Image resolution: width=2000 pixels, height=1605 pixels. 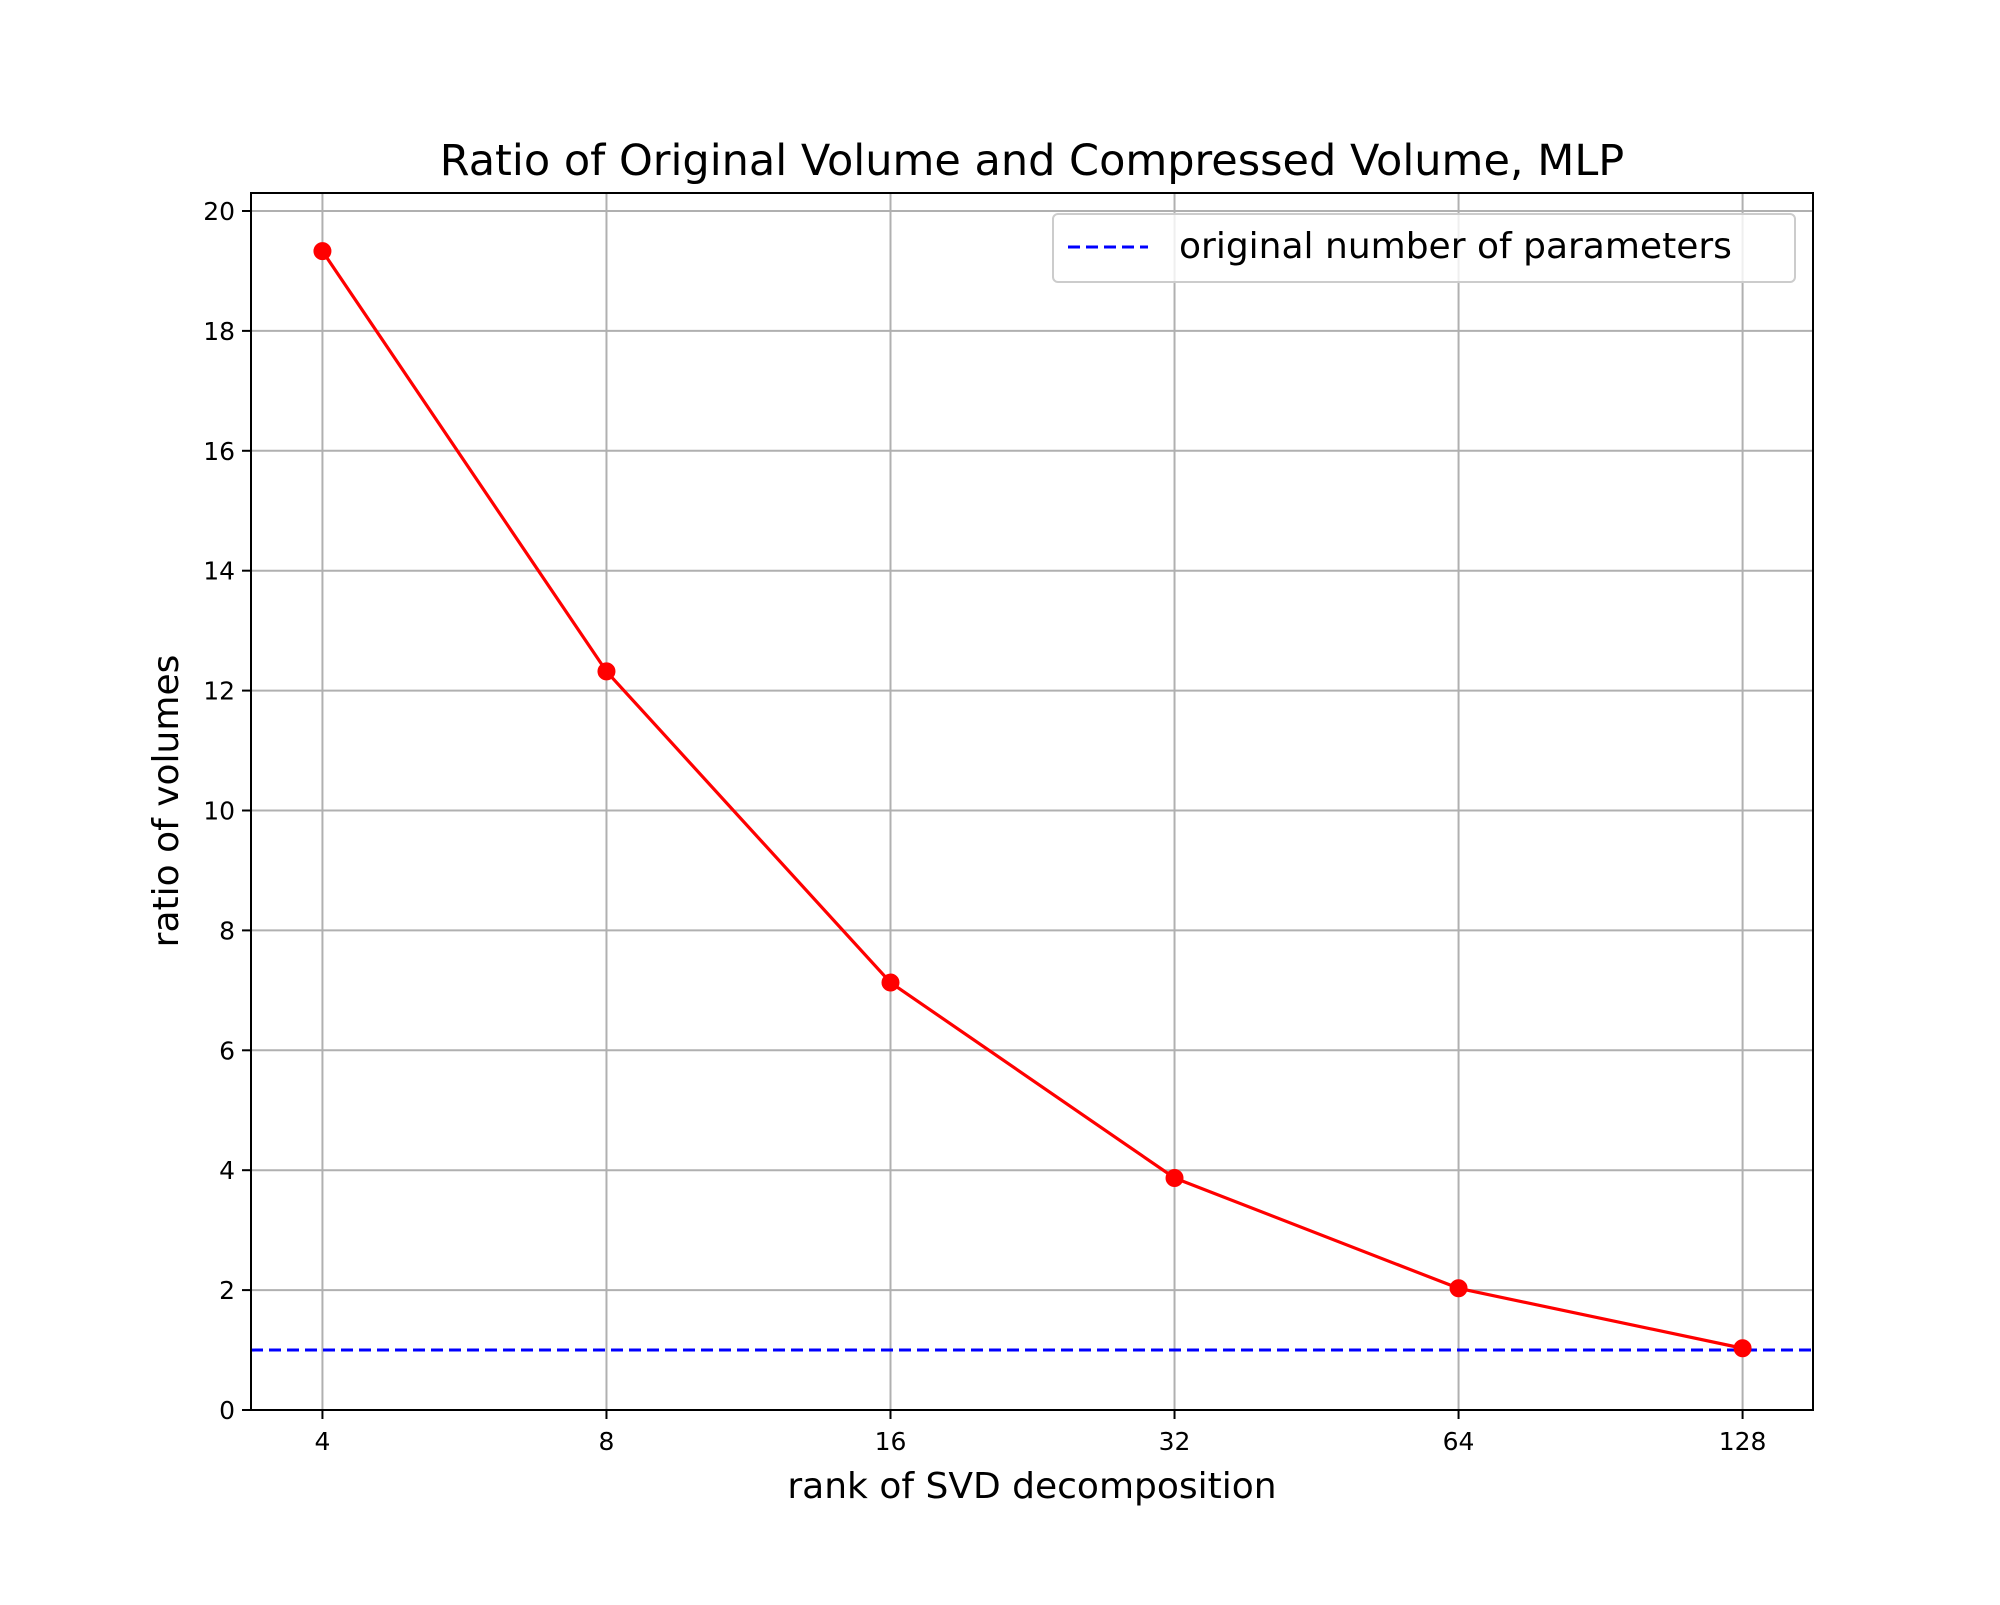 I want to click on x-tick-label: 16, so click(x=891, y=1441).